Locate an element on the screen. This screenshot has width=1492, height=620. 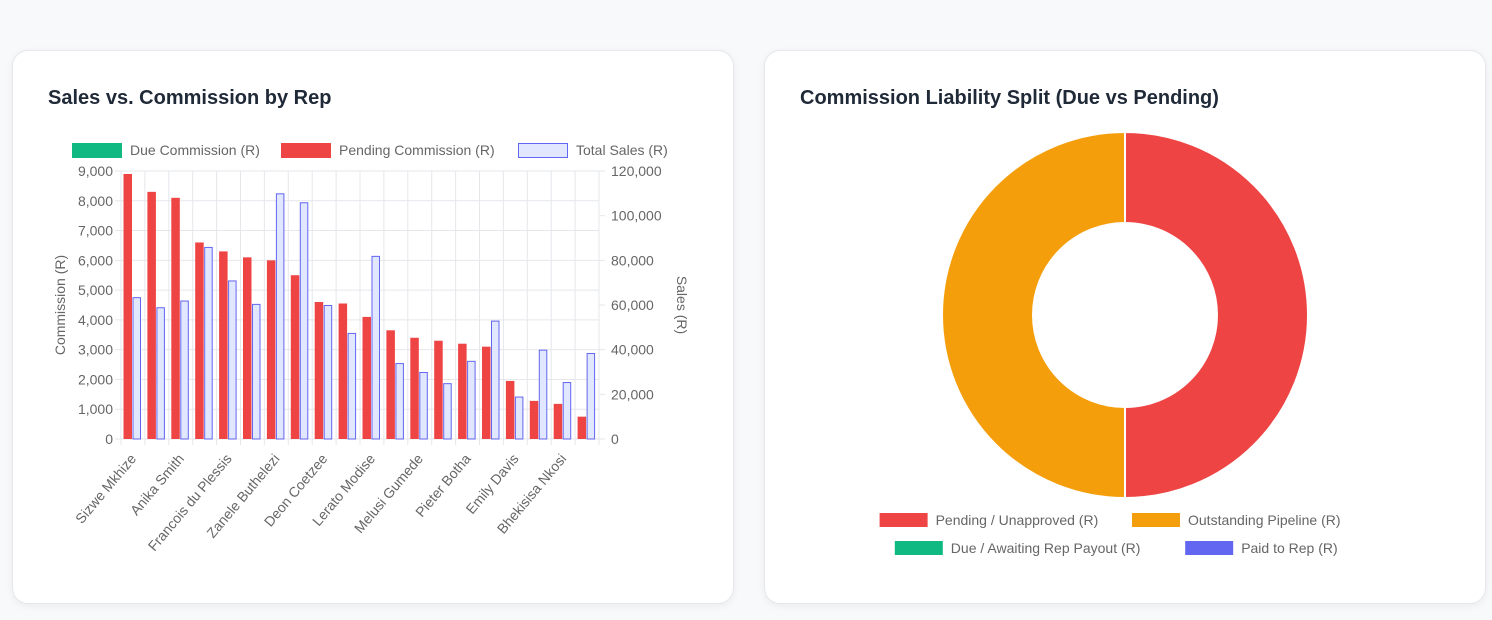
y-tick-label: 5,000 is located at coordinates (95, 290).